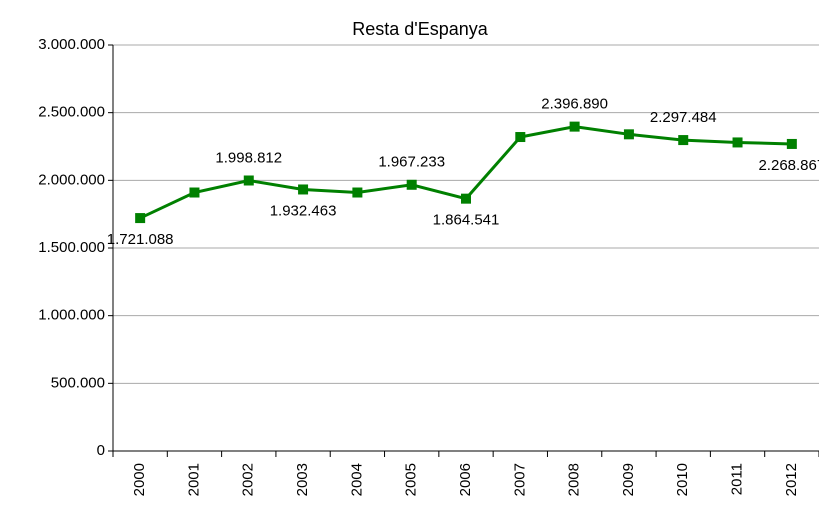 Image resolution: width=819 pixels, height=512 pixels. Describe the element at coordinates (682, 479) in the screenshot. I see `x-tick-label: 2010` at that location.